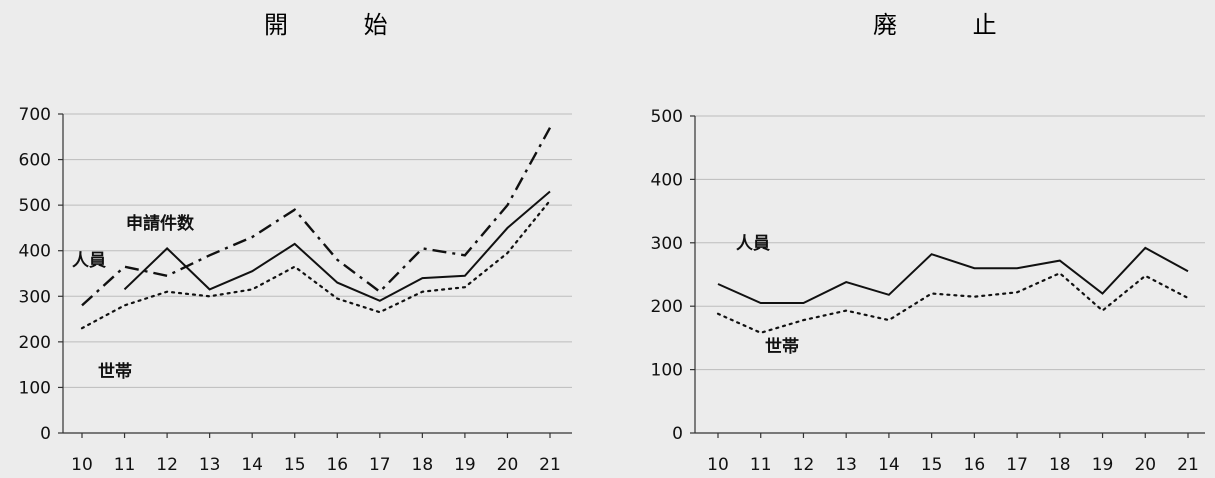 Image resolution: width=1215 pixels, height=478 pixels. Describe the element at coordinates (35, 115) in the screenshot. I see `y-tick-label: 700` at that location.